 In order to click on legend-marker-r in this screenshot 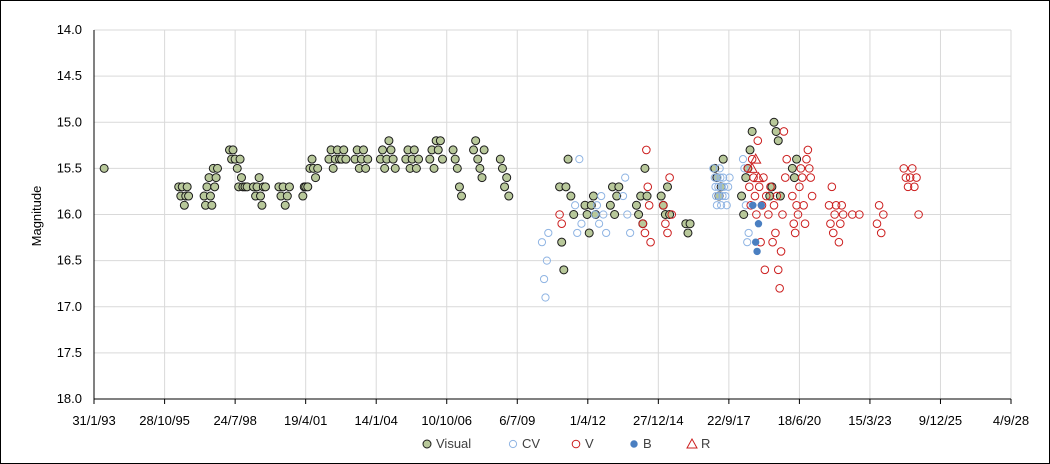, I will do `click(692, 443)`.